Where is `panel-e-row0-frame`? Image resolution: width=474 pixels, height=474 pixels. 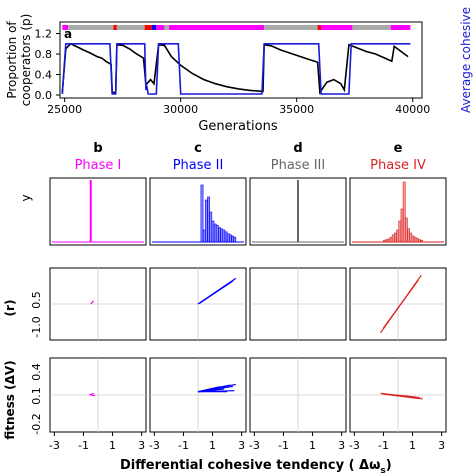
panel-e-row0-frame is located at coordinates (398, 211).